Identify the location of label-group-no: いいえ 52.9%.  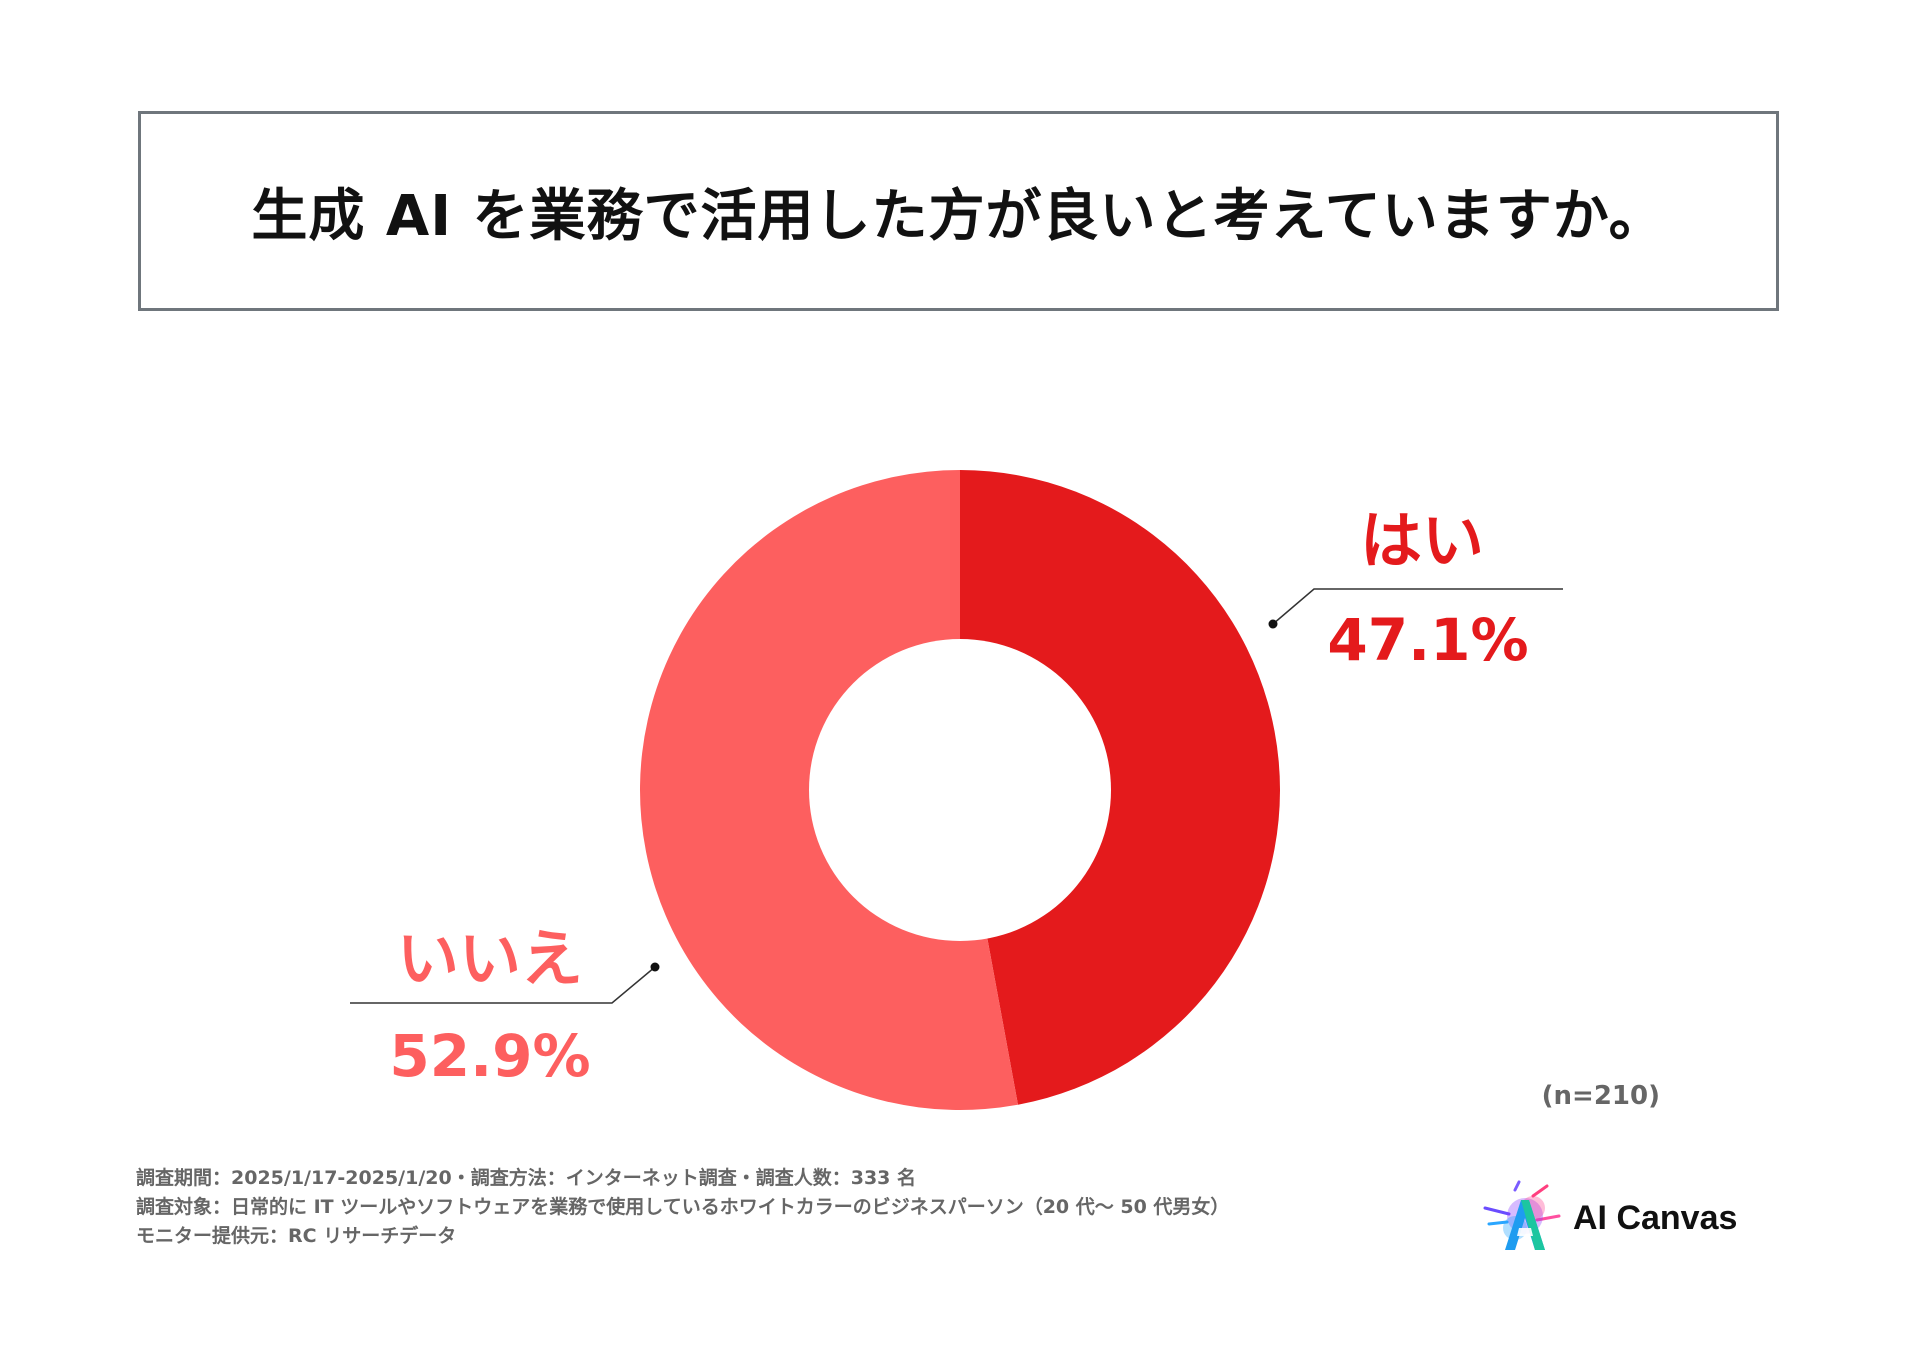
(505, 1006).